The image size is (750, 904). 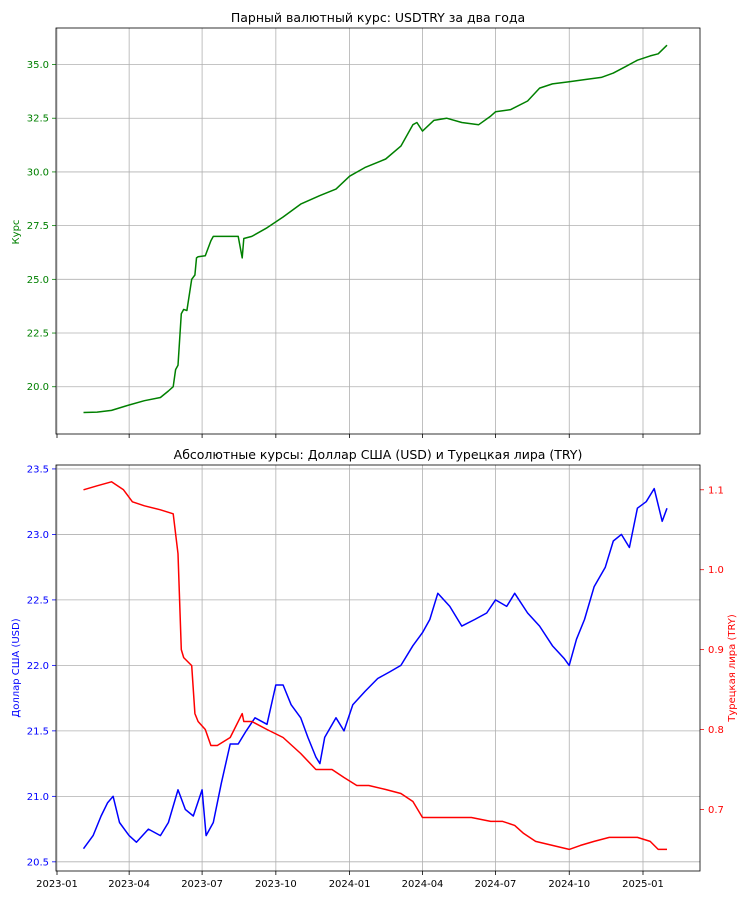 I want to click on upper-y-tick-label: 32.5, so click(x=38, y=119).